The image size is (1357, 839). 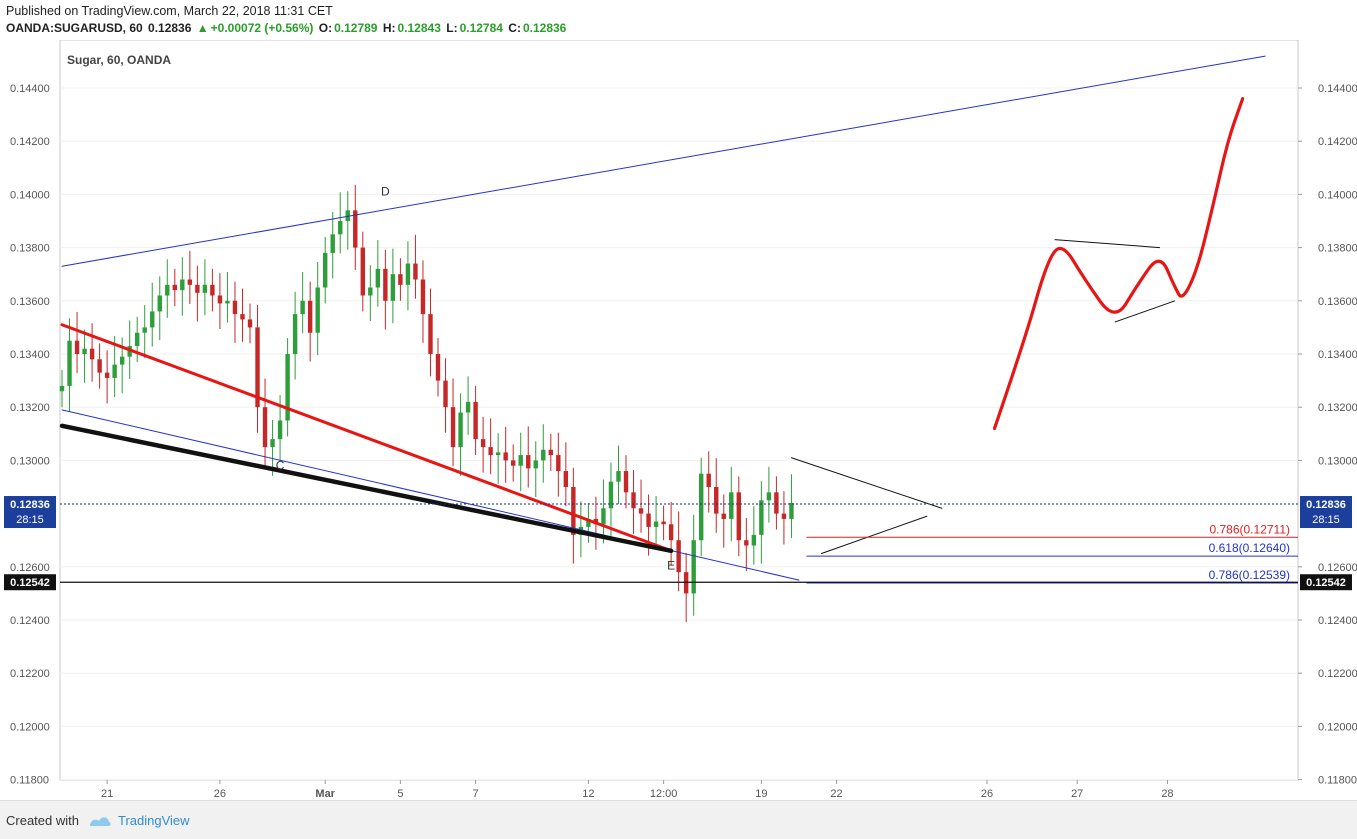 I want to click on chart-title: Sugar, 60, OANDA, so click(x=119, y=60).